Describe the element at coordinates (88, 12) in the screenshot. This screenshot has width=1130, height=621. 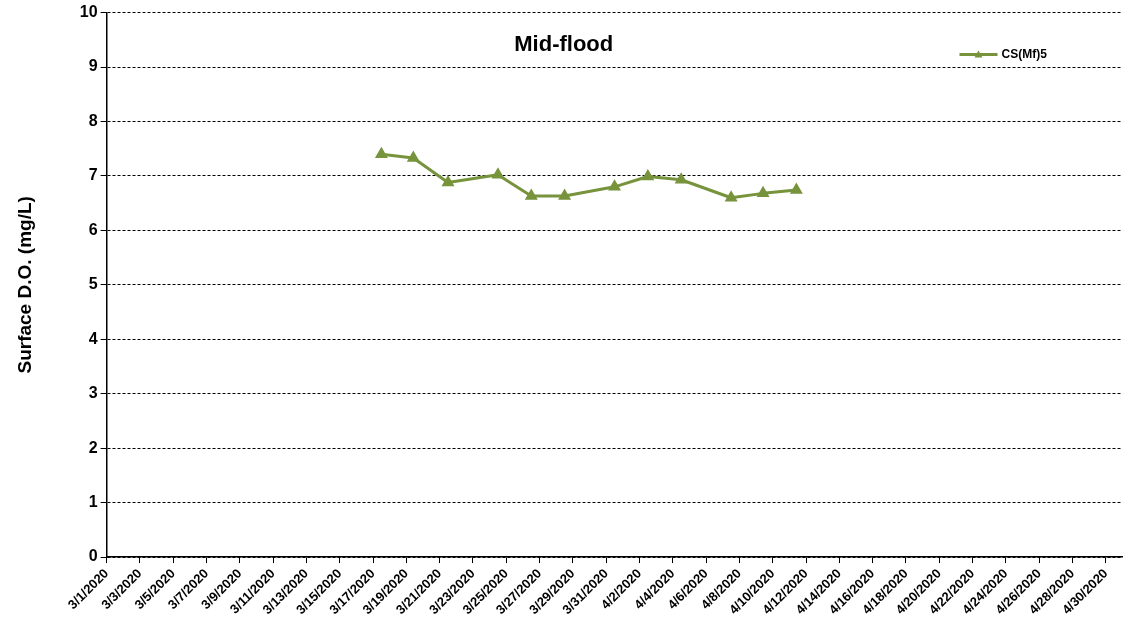
I see `y-tick-label: 10` at that location.